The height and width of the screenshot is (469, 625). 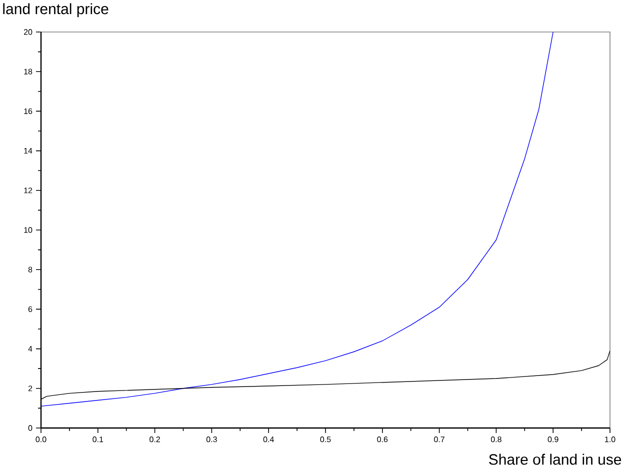 I want to click on x-tick-label: 0.9, so click(x=553, y=439).